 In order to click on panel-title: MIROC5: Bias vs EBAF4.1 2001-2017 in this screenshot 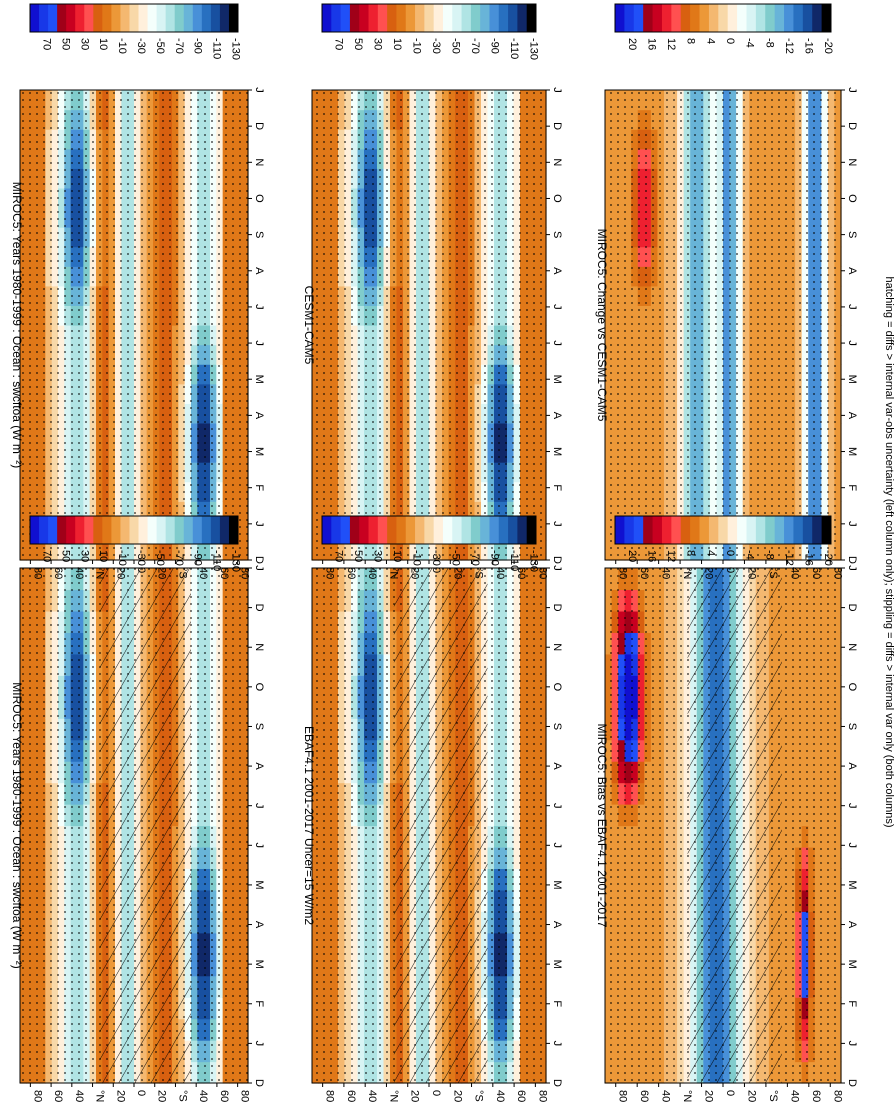, I will do `click(602, 825)`.